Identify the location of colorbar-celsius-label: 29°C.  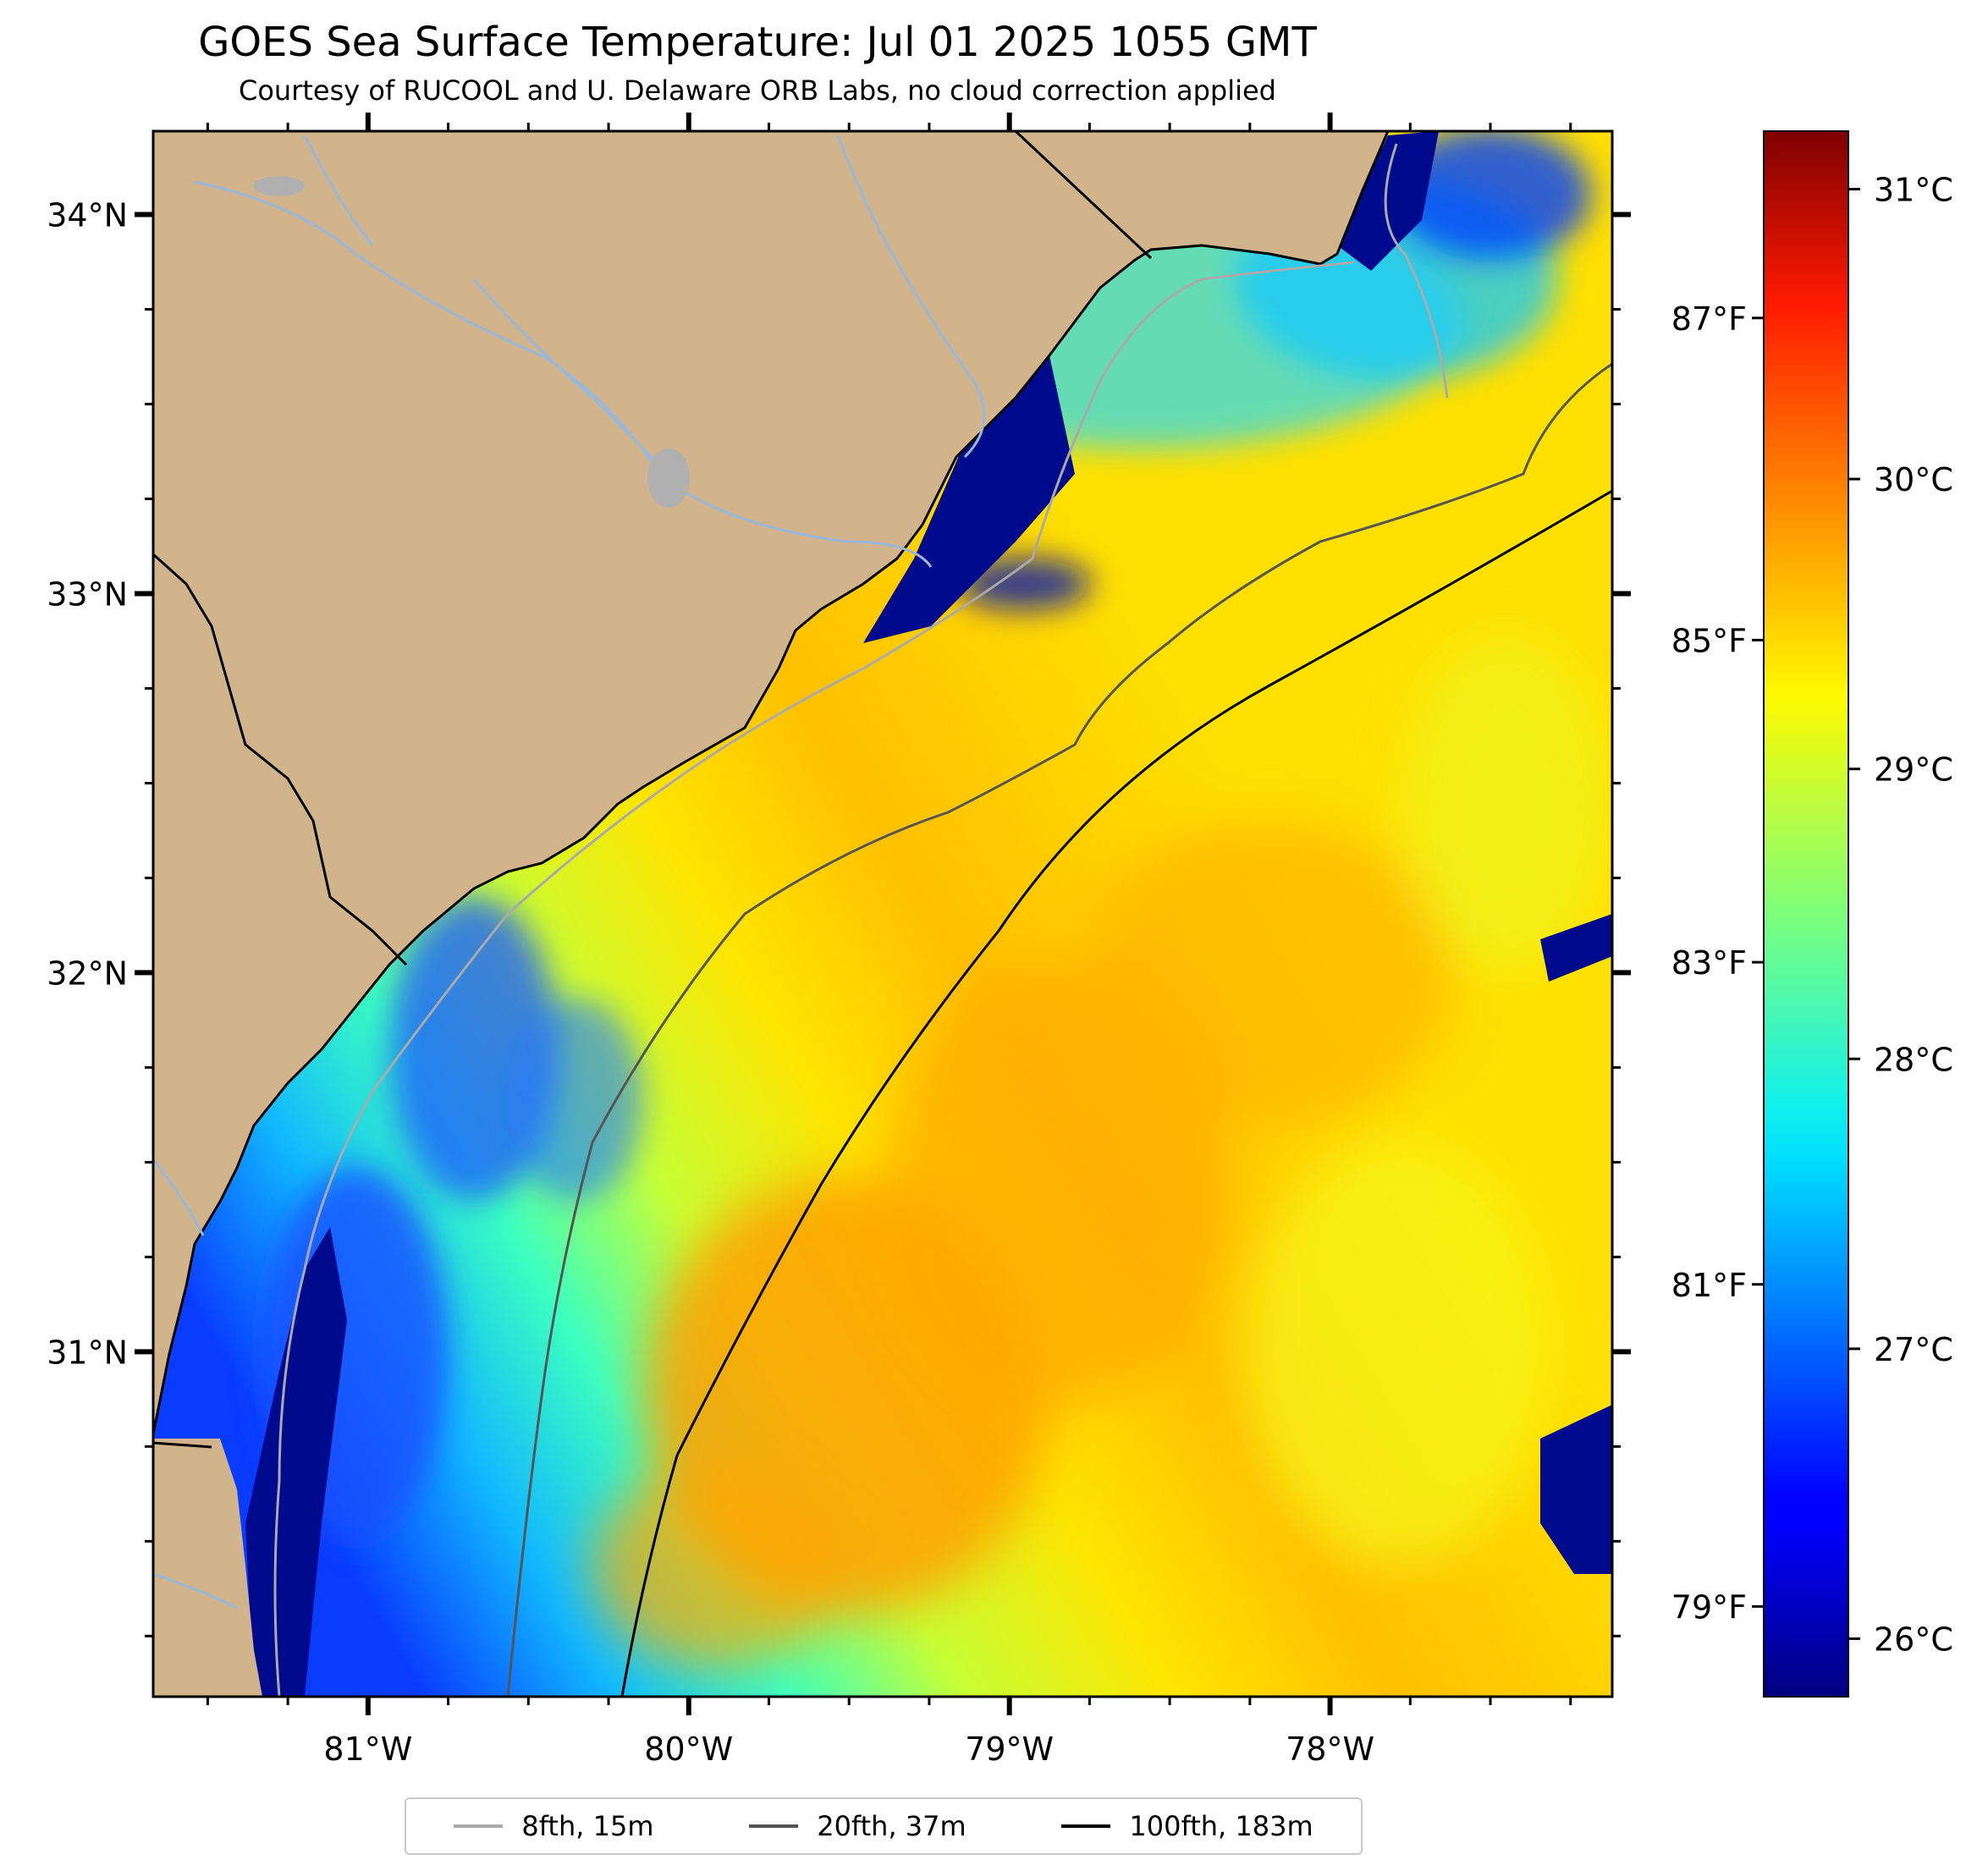
(1913, 770).